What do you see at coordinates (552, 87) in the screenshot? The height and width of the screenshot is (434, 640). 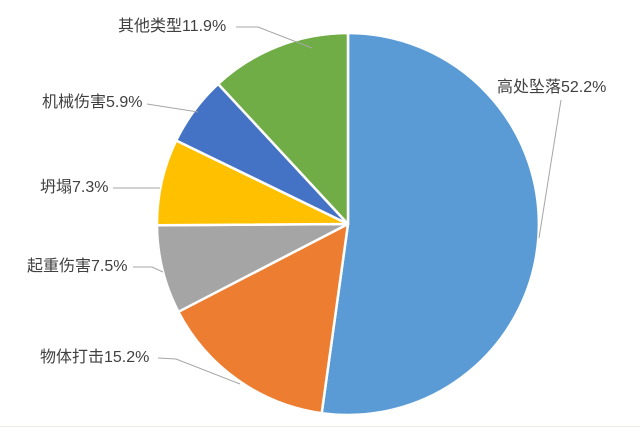 I see `pie-label-falls-from-height: 高处坠落52.2%` at bounding box center [552, 87].